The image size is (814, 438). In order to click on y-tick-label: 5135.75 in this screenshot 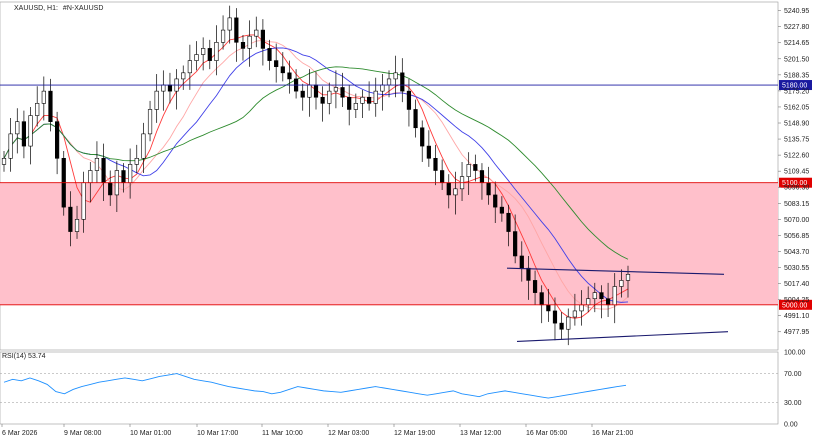, I will do `click(796, 140)`.